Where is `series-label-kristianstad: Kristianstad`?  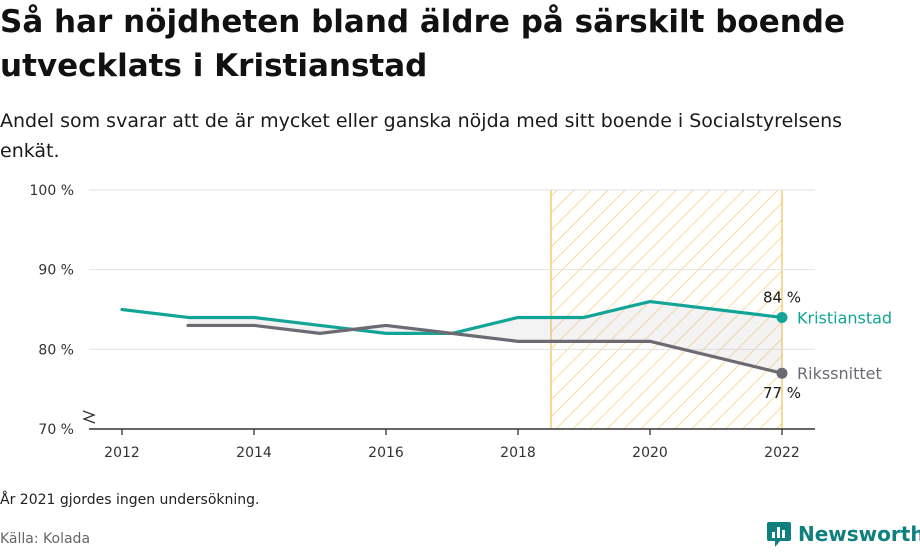
series-label-kristianstad: Kristianstad is located at coordinates (844, 317).